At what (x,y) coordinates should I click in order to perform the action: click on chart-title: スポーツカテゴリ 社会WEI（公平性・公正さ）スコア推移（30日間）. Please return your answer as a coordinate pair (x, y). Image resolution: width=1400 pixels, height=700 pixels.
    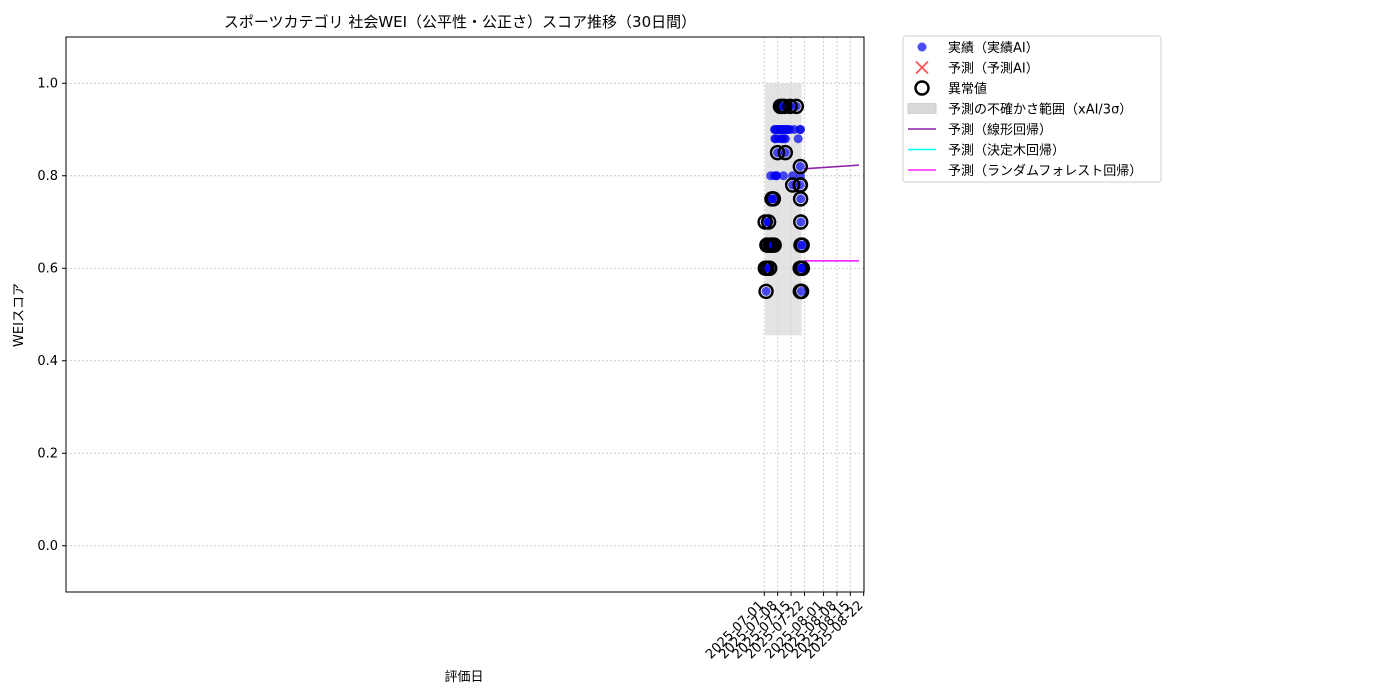
    Looking at the image, I should click on (460, 22).